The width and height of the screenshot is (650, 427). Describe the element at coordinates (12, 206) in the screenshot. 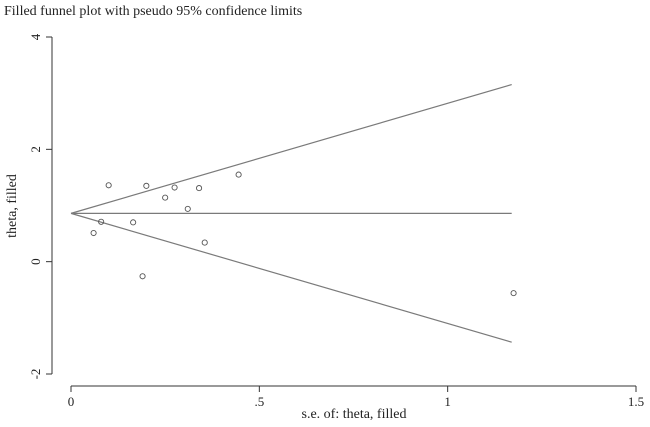

I see `y-axis-title: theta, filled` at that location.